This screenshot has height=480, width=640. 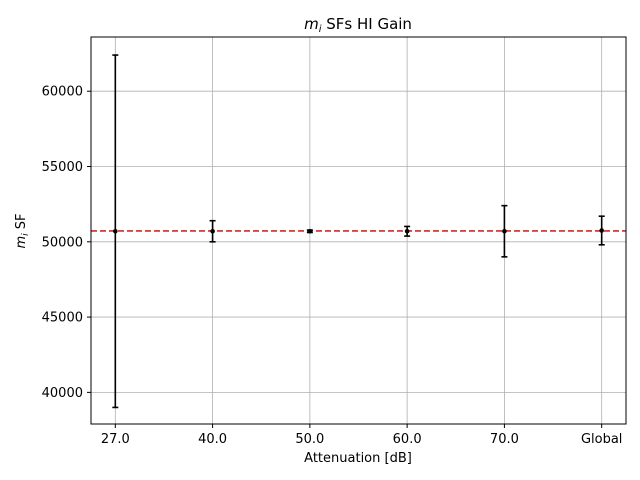 What do you see at coordinates (361, 435) in the screenshot?
I see `x-axis-ticks: 27.0 40.0 50.0 60.0 70.0 Global` at bounding box center [361, 435].